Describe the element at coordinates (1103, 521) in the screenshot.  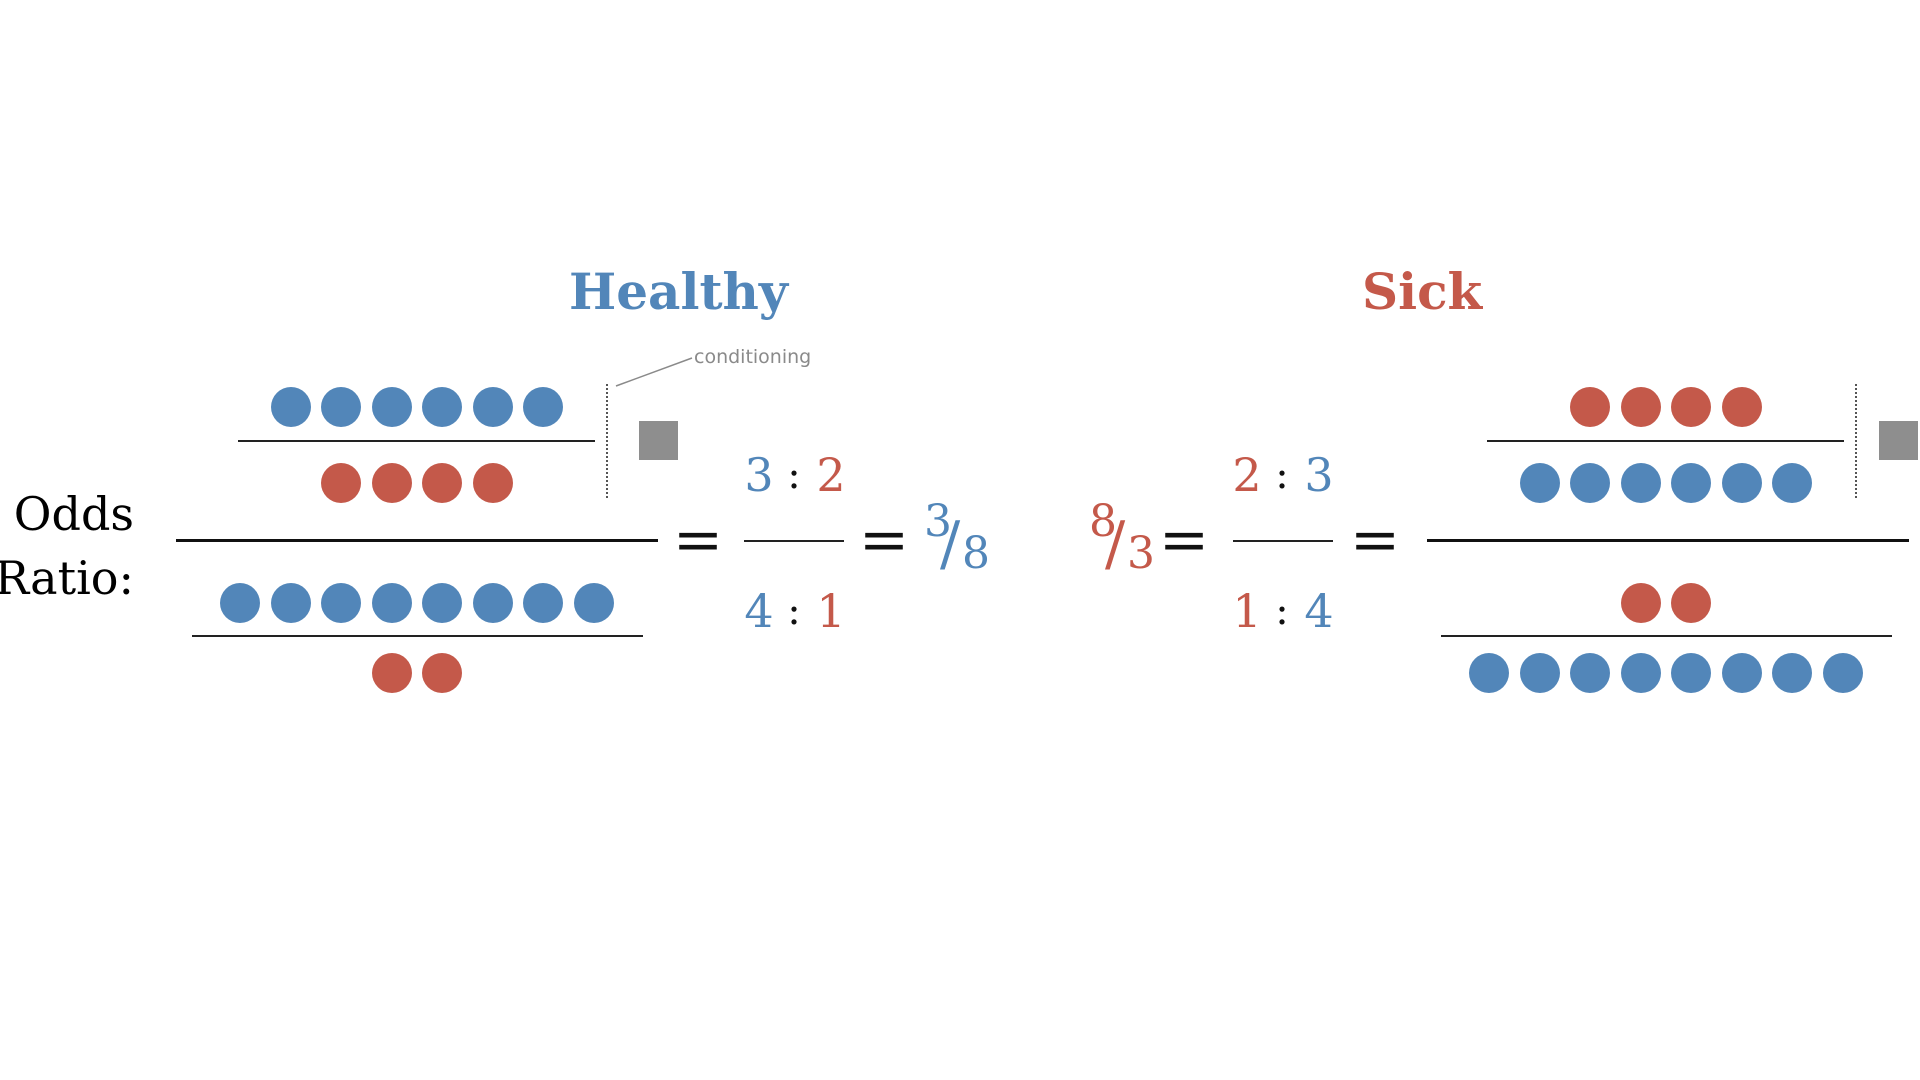
I see `right-result-numerator: 8` at that location.